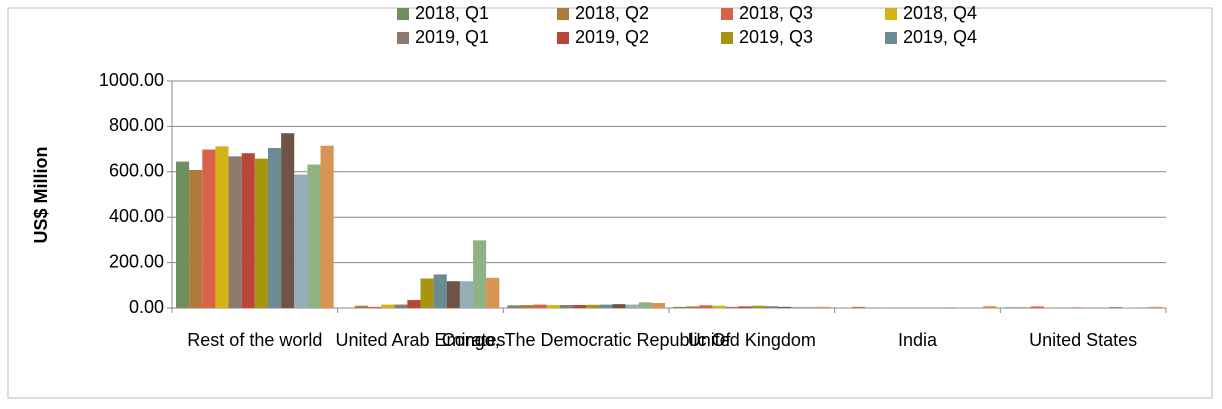  I want to click on x-tick-label: India, so click(918, 340).